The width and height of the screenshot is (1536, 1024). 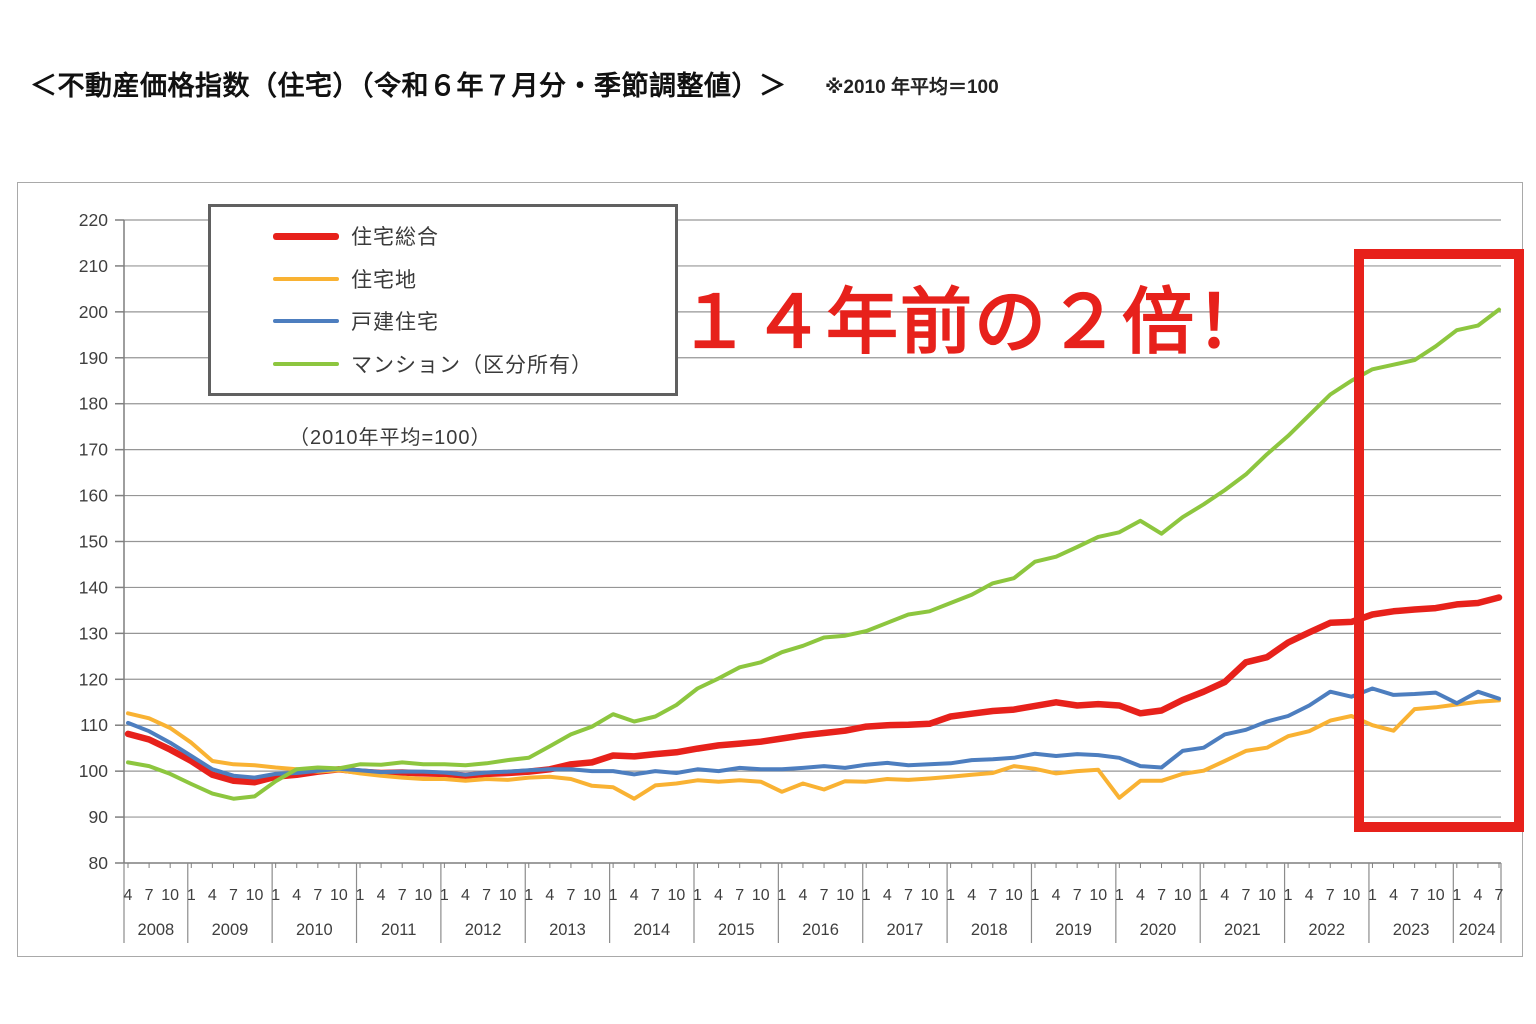 What do you see at coordinates (93, 679) in the screenshot?
I see `y-tick-label: 120` at bounding box center [93, 679].